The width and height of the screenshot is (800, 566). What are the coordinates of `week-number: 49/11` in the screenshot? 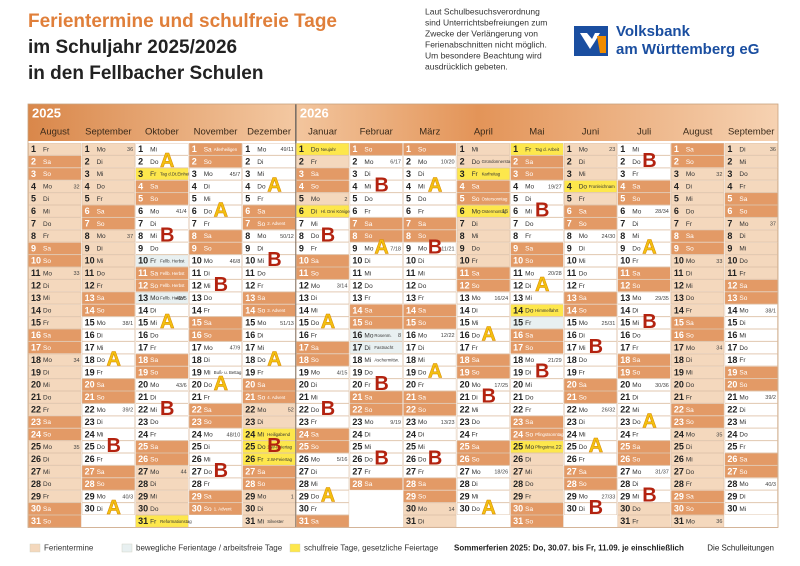 It's located at (286, 150).